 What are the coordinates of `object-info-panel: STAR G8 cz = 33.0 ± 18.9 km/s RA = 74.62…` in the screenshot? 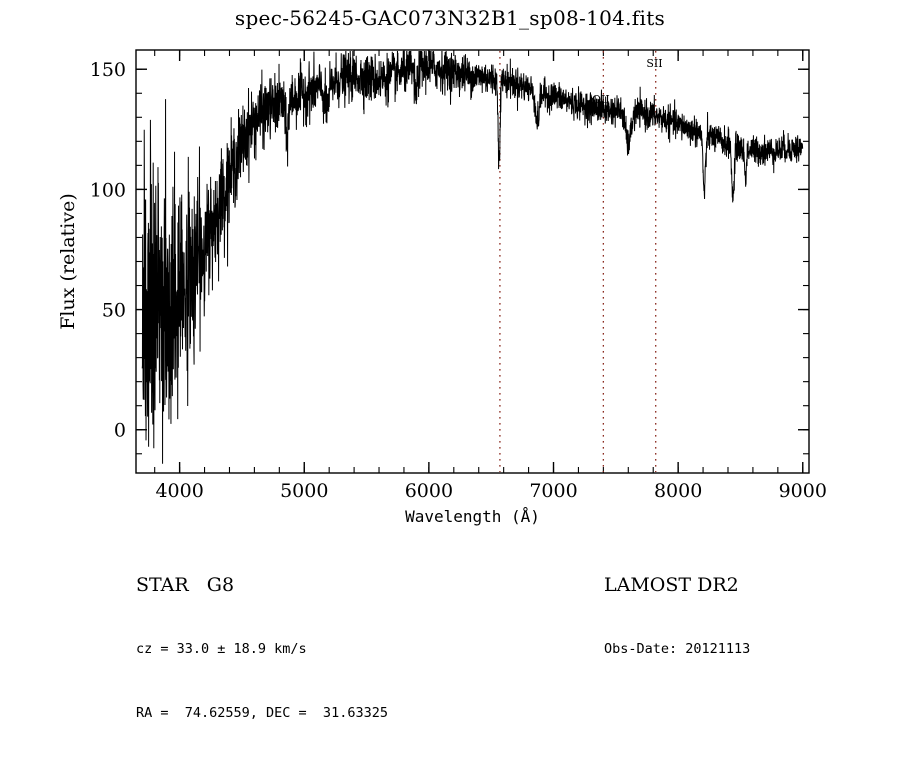 It's located at (262, 649).